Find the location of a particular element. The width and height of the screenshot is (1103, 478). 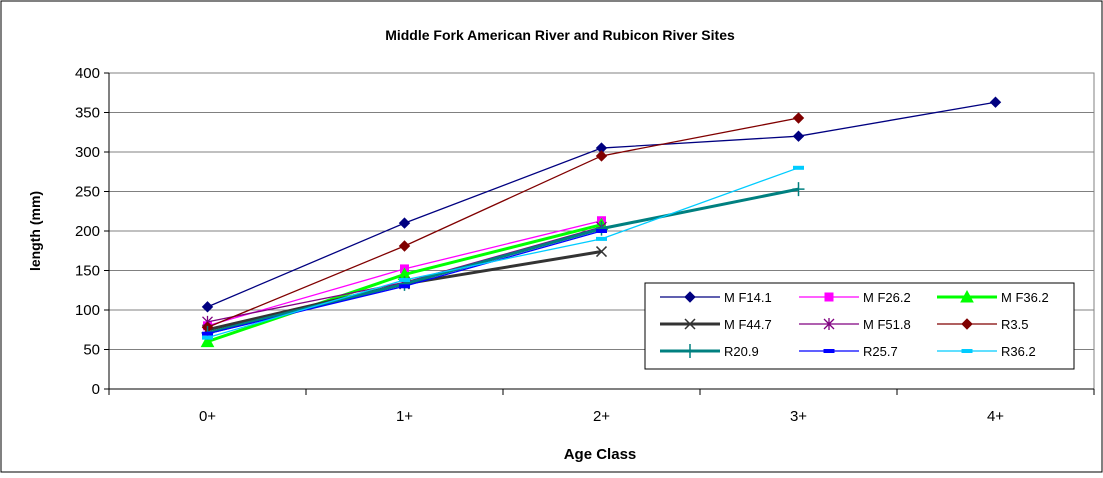

x-tick-label: 2+ is located at coordinates (601, 416).